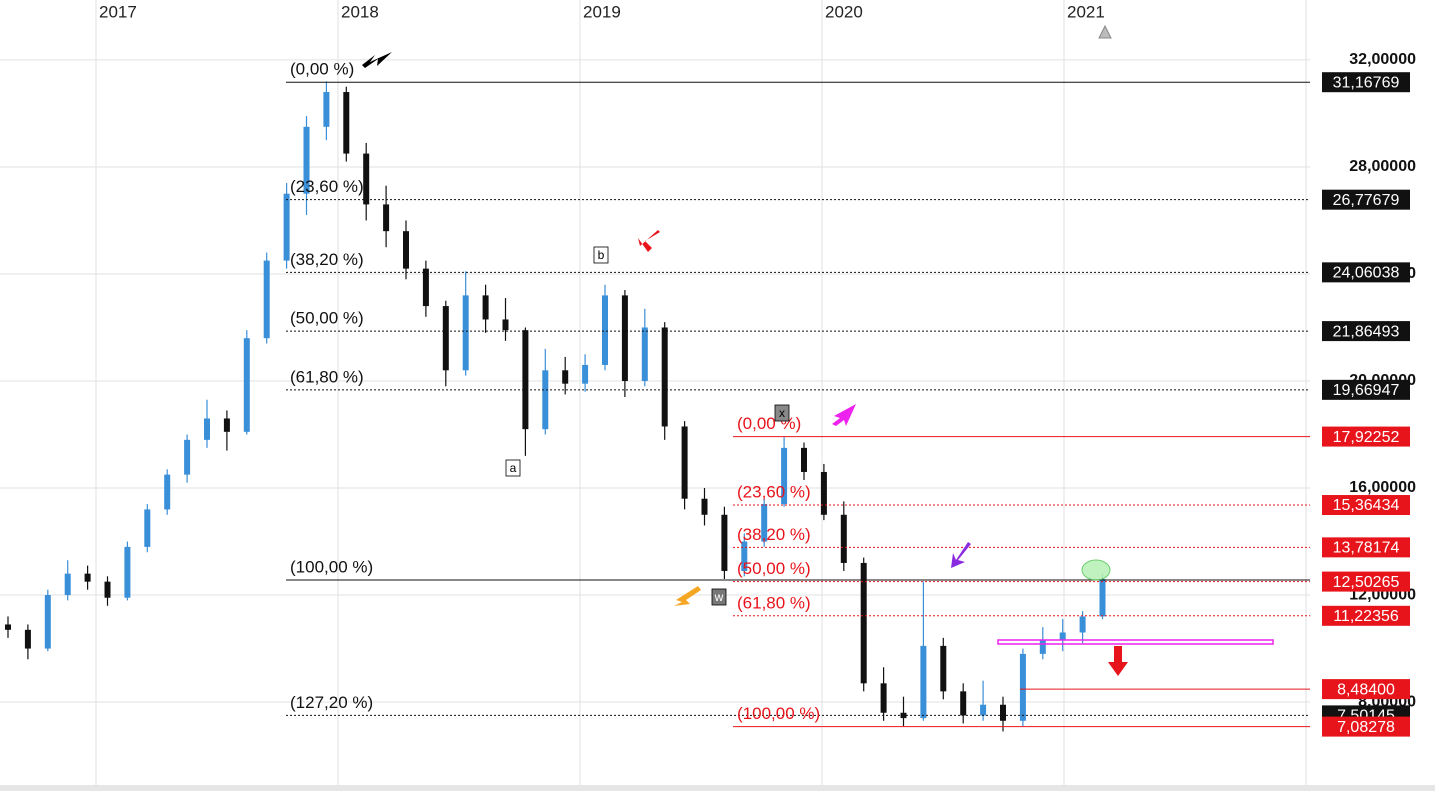  What do you see at coordinates (1105, 31) in the screenshot?
I see `marker-triangle` at bounding box center [1105, 31].